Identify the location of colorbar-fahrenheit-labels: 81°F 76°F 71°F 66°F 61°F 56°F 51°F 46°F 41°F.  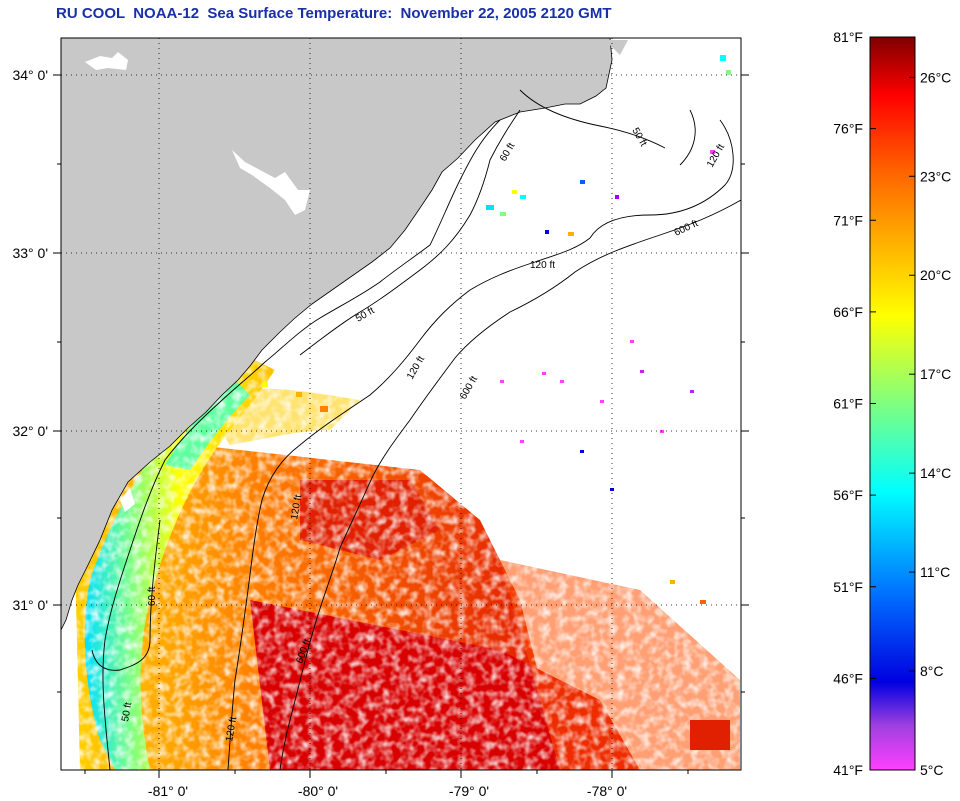
(848, 403).